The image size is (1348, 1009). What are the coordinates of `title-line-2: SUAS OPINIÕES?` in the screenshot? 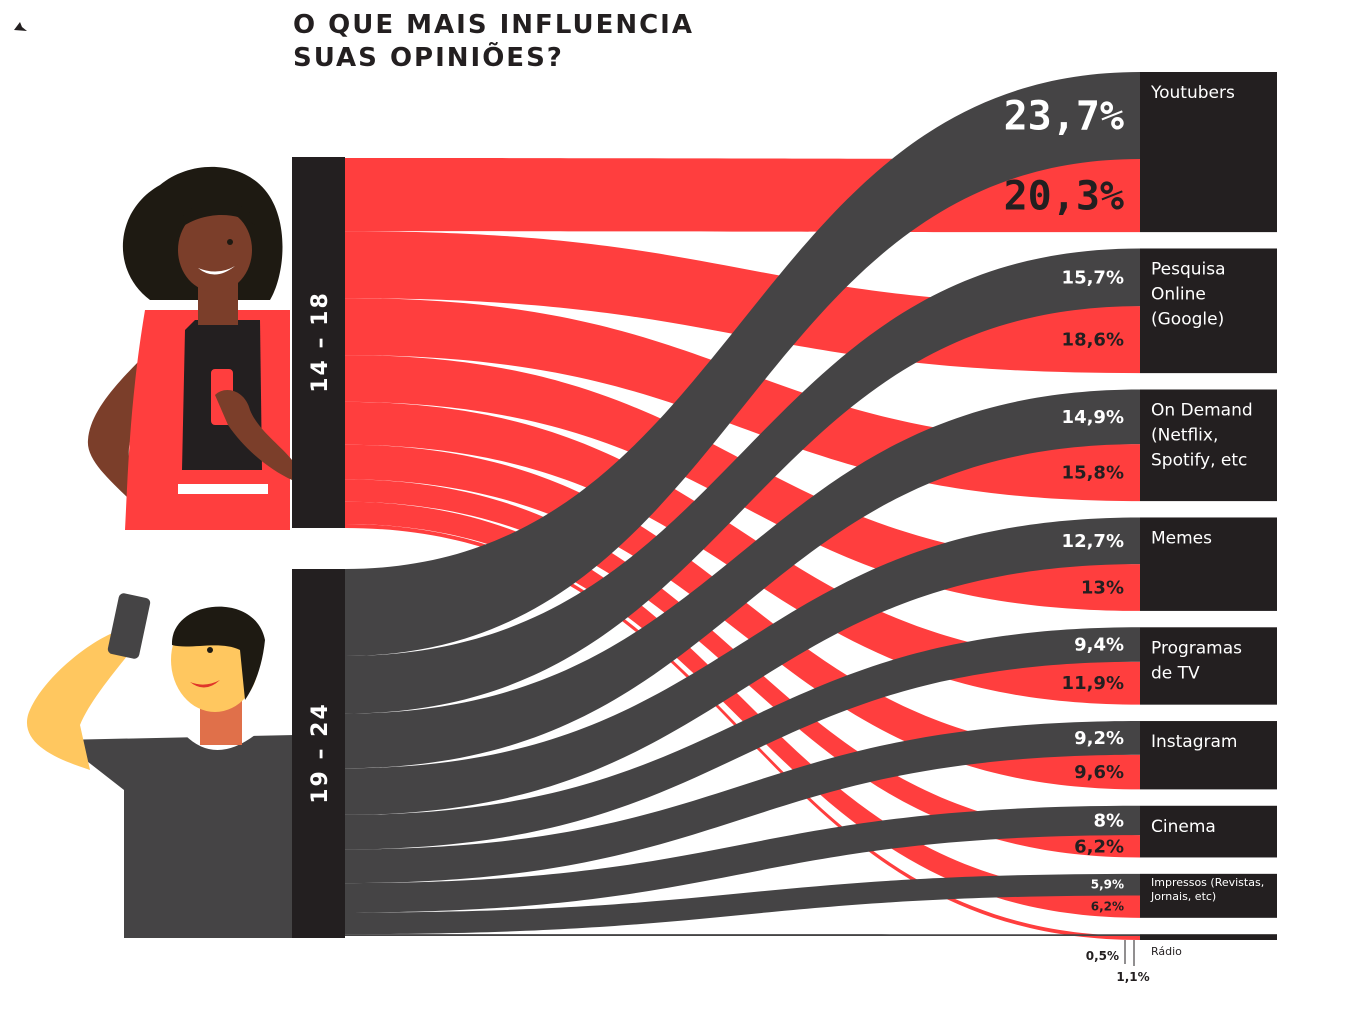 It's located at (428, 57).